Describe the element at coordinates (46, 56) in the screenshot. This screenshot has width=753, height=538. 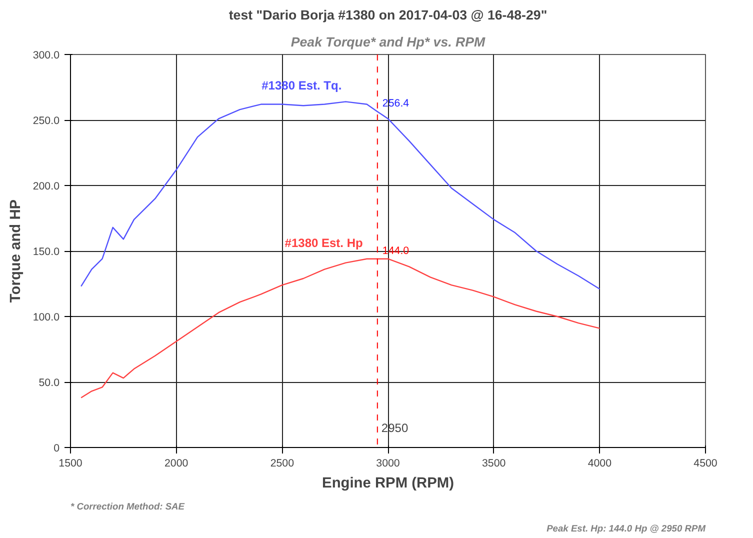
I see `y-tick-label: 300.0` at that location.